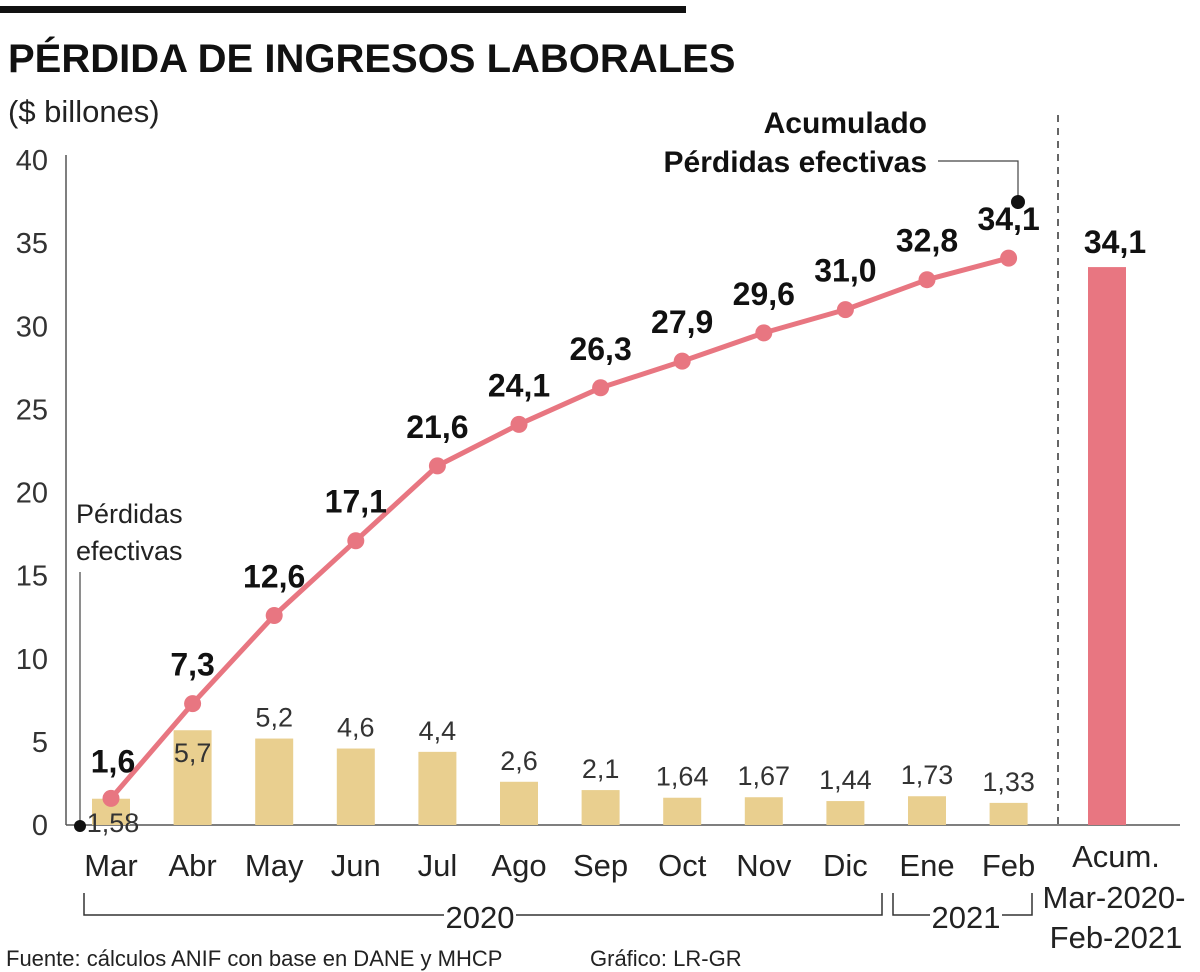  Describe the element at coordinates (356, 541) in the screenshot. I see `line-point-jun` at that location.